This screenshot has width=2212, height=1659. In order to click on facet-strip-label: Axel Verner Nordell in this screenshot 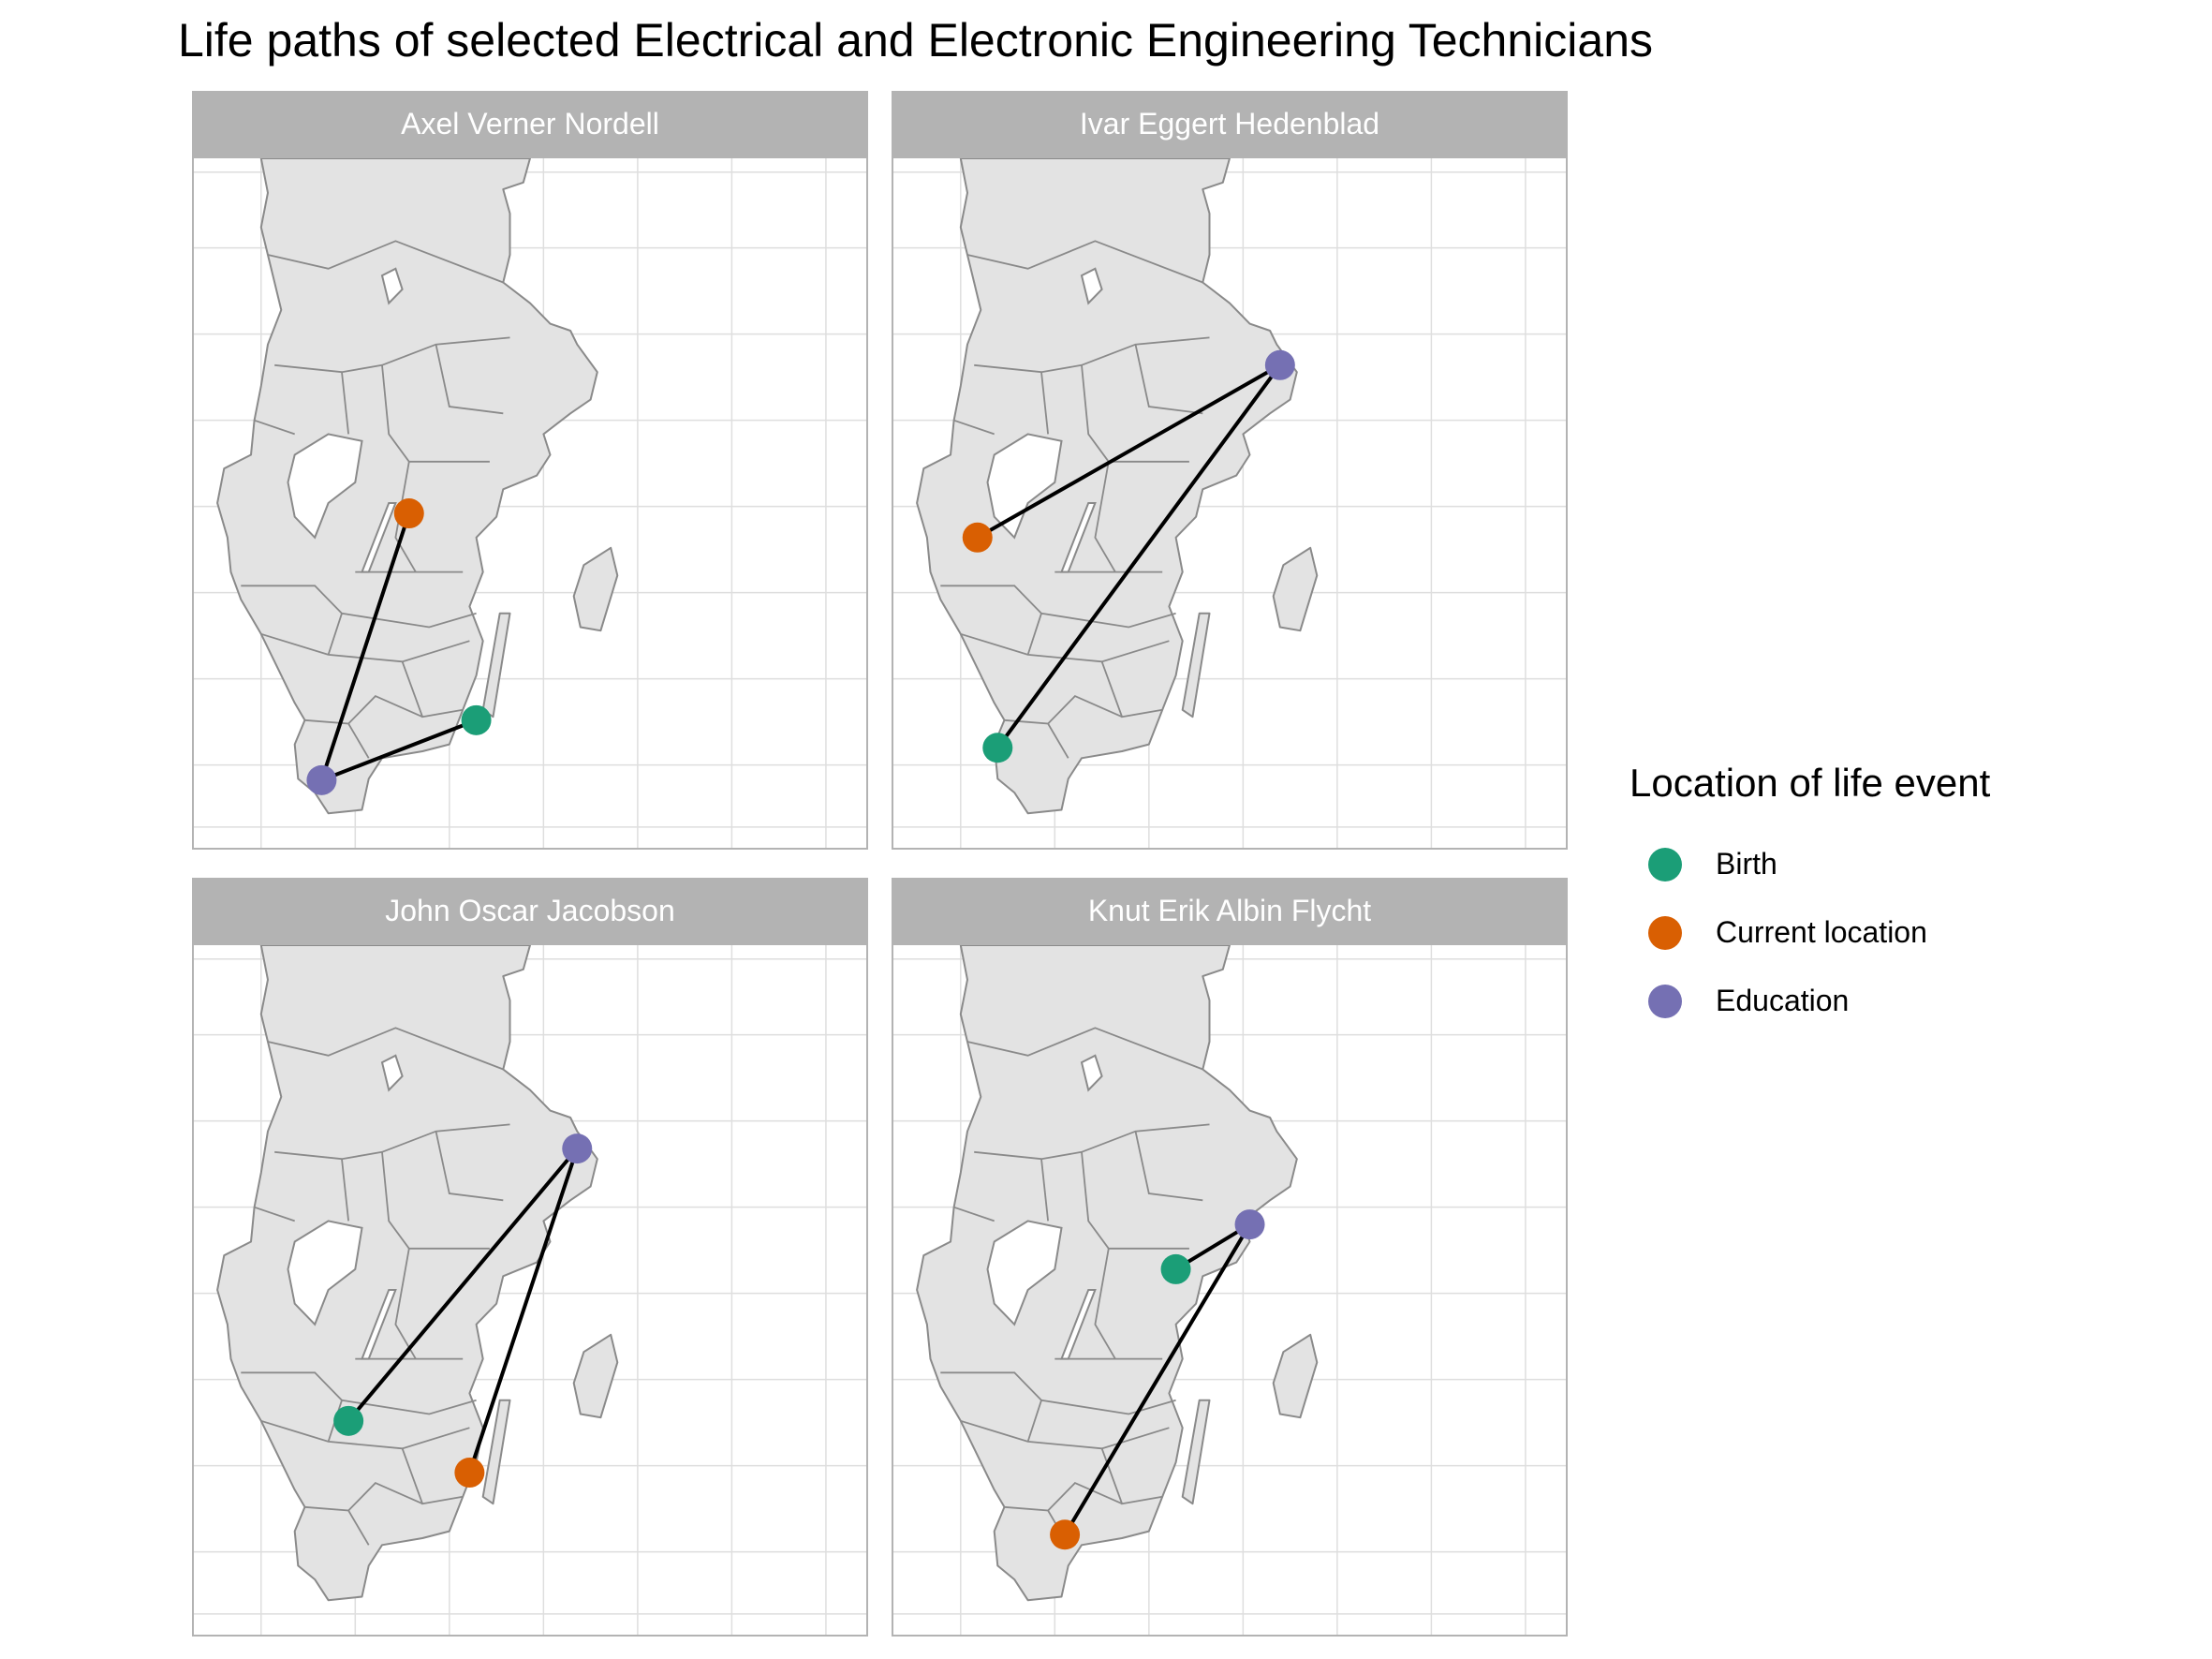, I will do `click(530, 124)`.